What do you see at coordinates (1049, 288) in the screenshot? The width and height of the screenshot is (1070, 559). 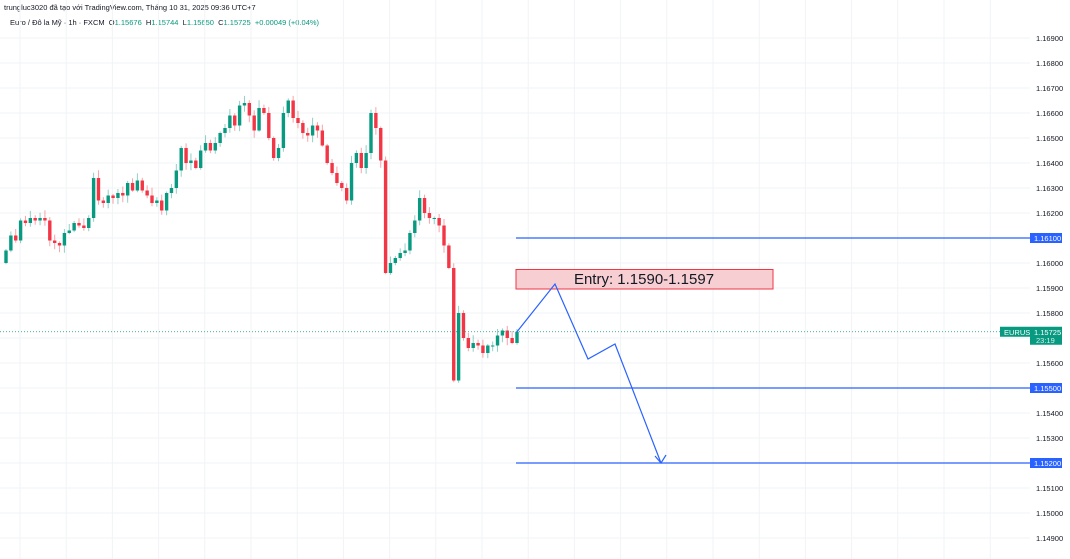 I see `y-tick-label: 1.15900` at bounding box center [1049, 288].